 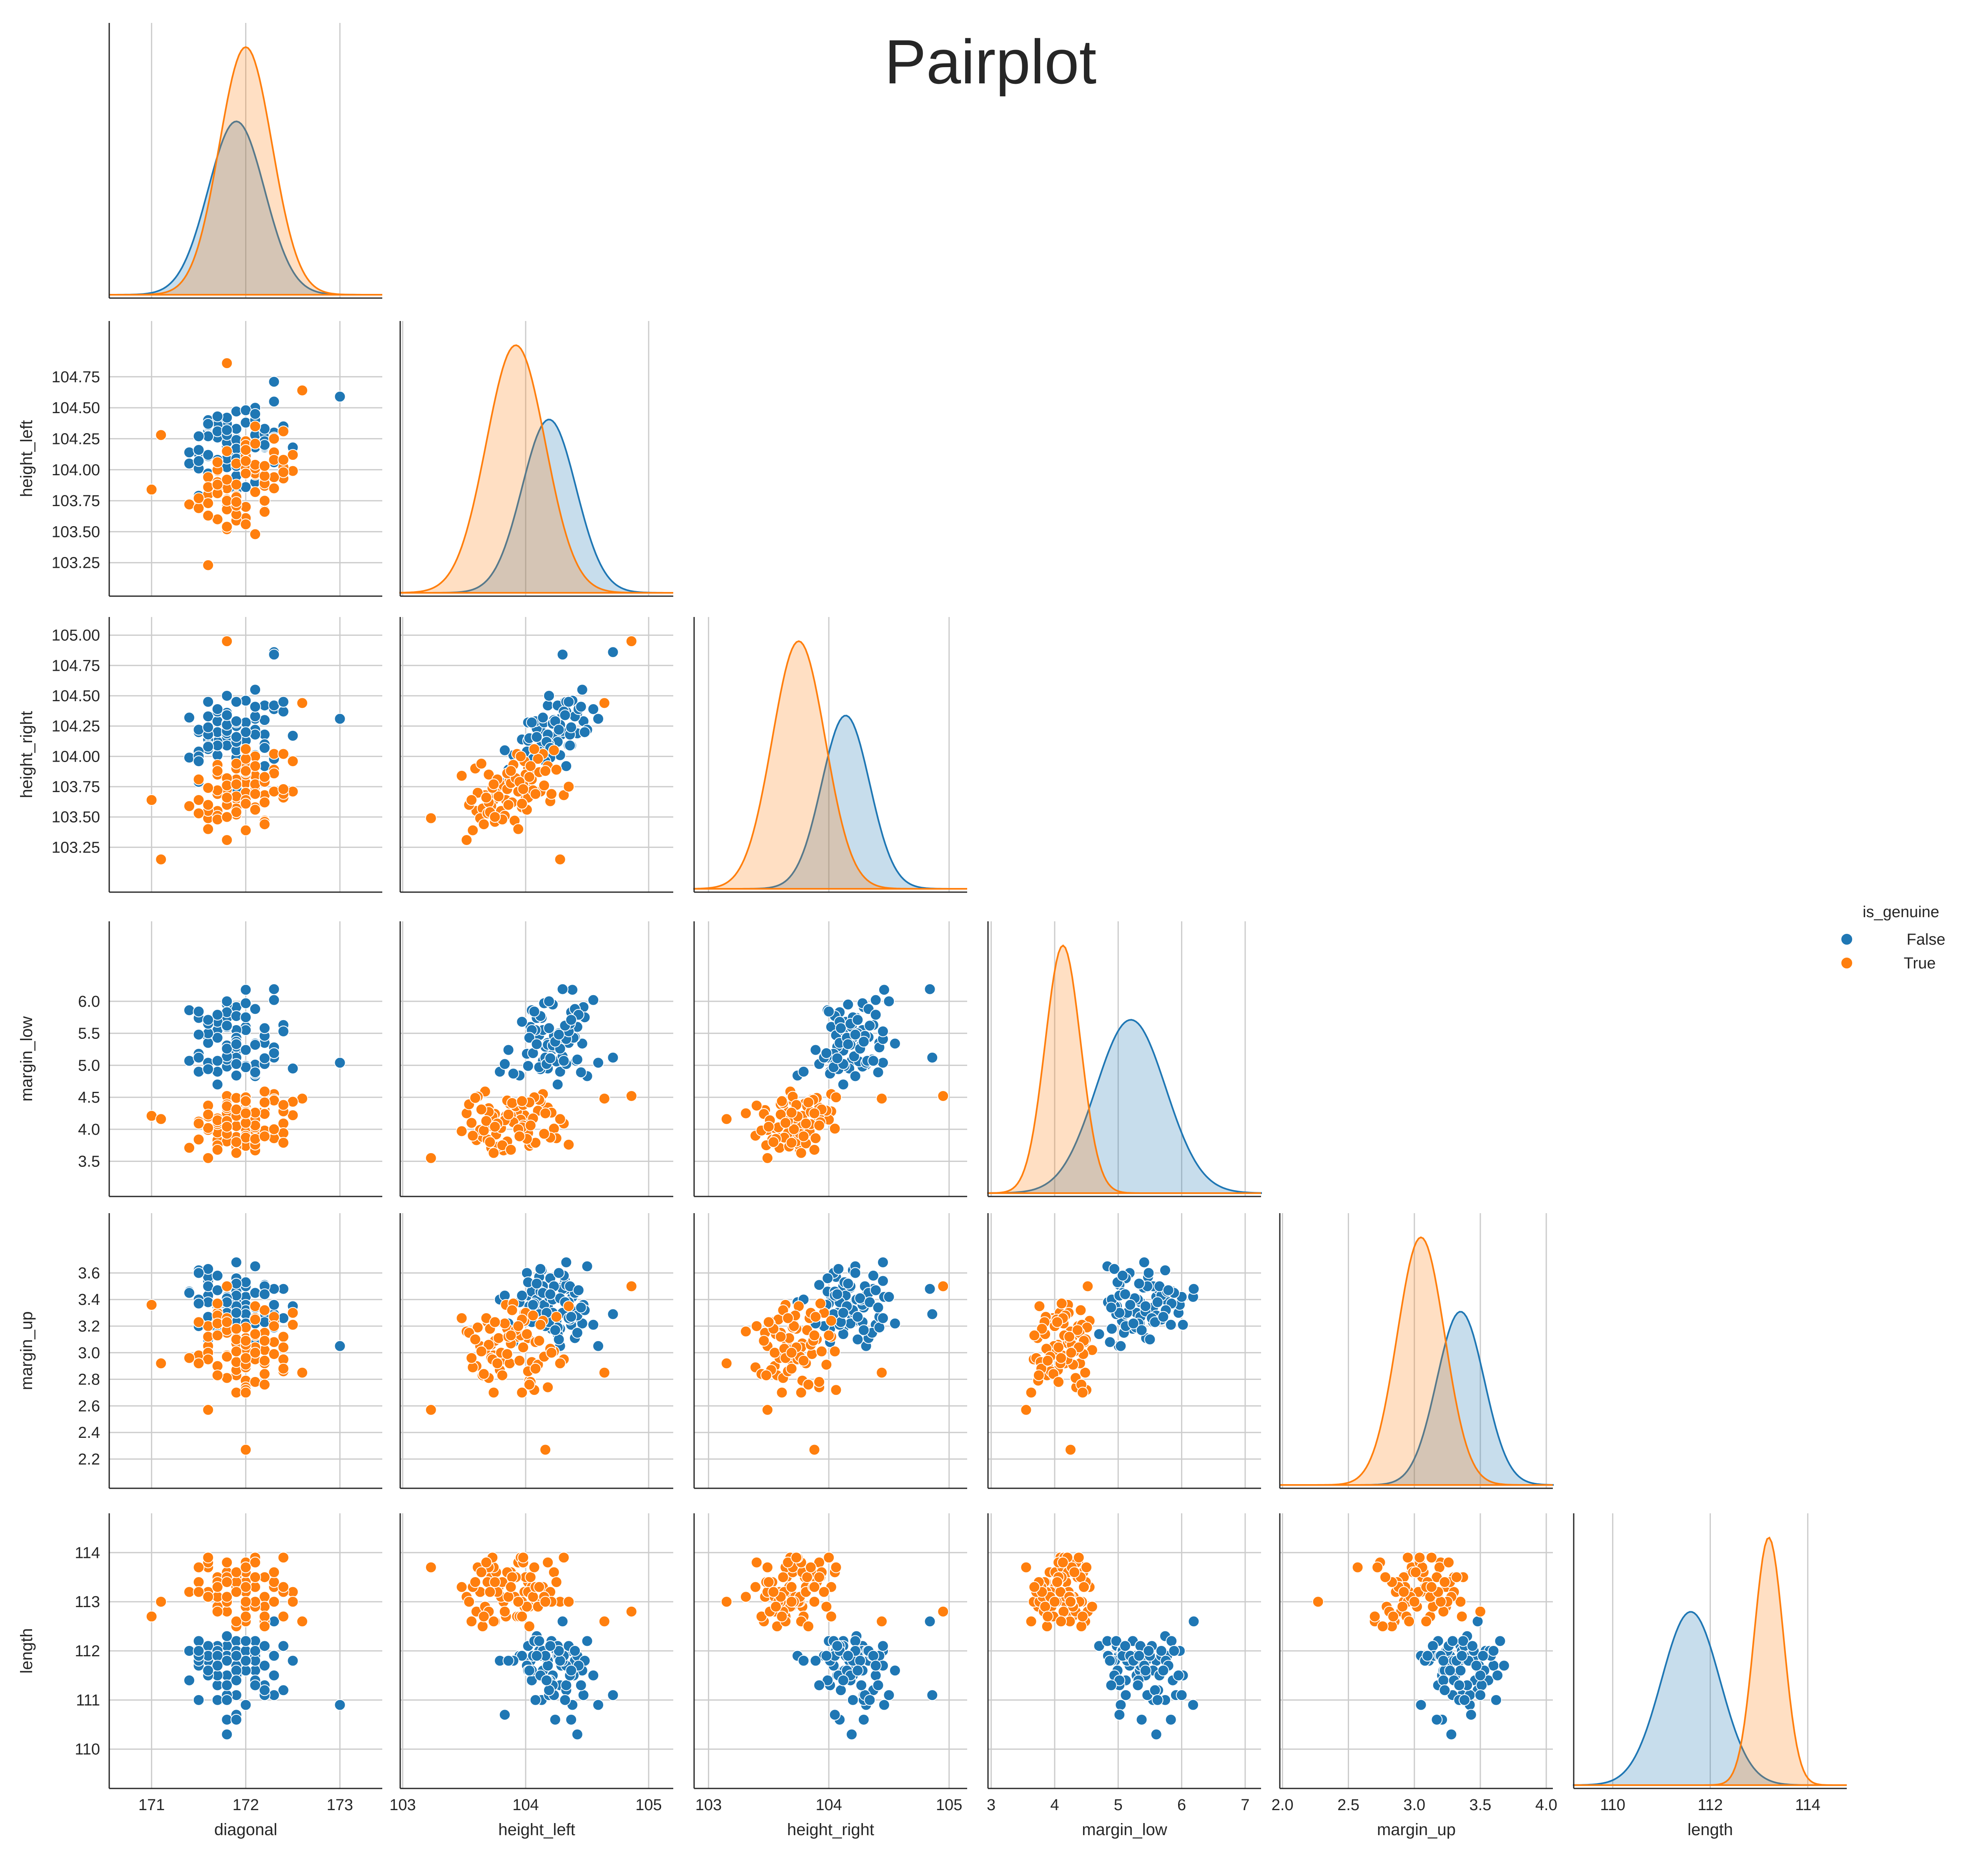 I want to click on y-tick-label: 3.4, so click(x=89, y=1300).